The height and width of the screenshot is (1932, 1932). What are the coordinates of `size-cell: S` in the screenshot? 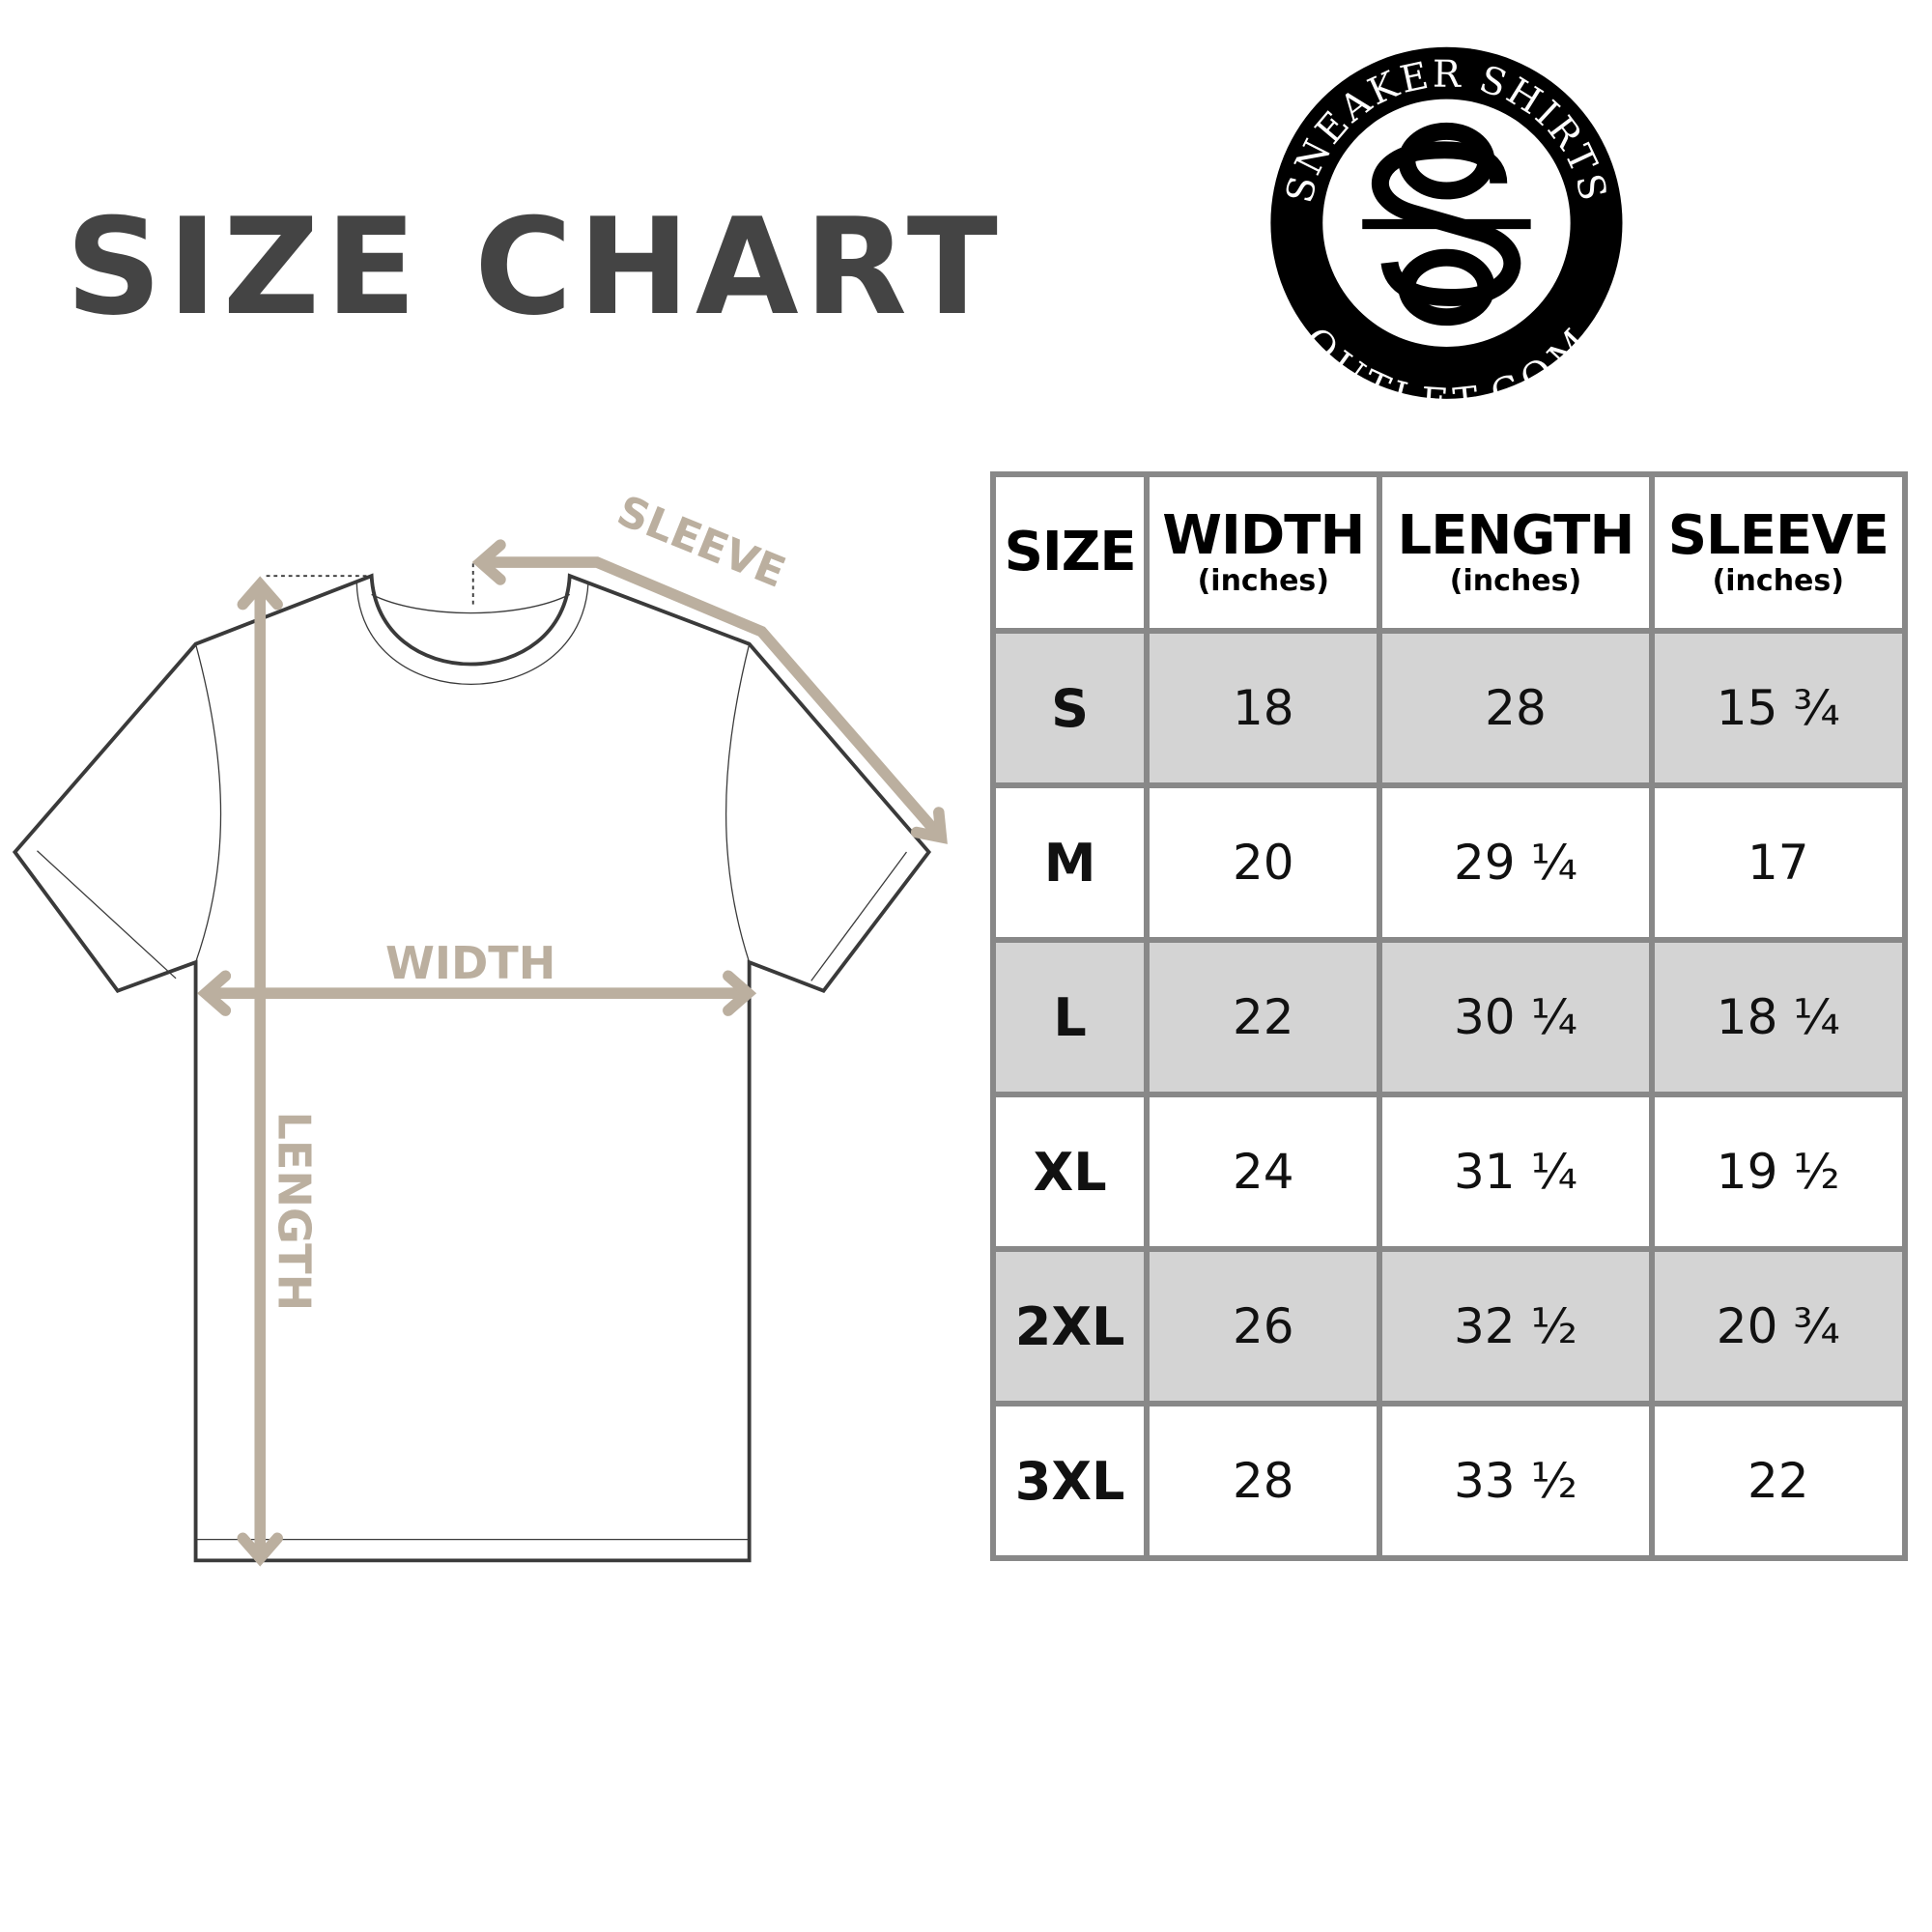 It's located at (1070, 708).